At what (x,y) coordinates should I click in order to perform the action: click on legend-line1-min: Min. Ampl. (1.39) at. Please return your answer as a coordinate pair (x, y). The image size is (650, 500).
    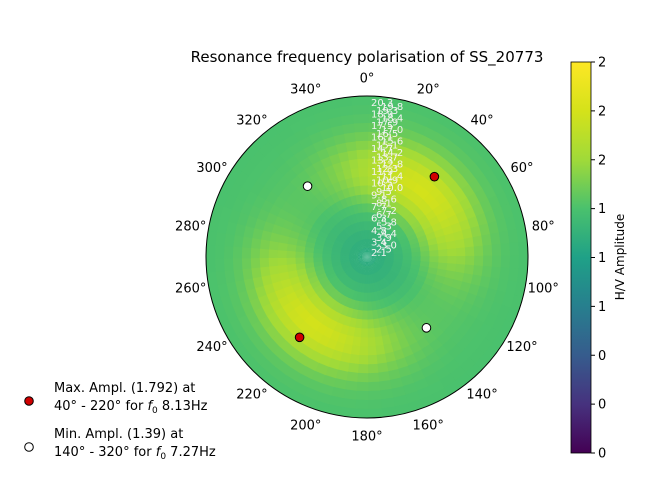
    Looking at the image, I should click on (118, 434).